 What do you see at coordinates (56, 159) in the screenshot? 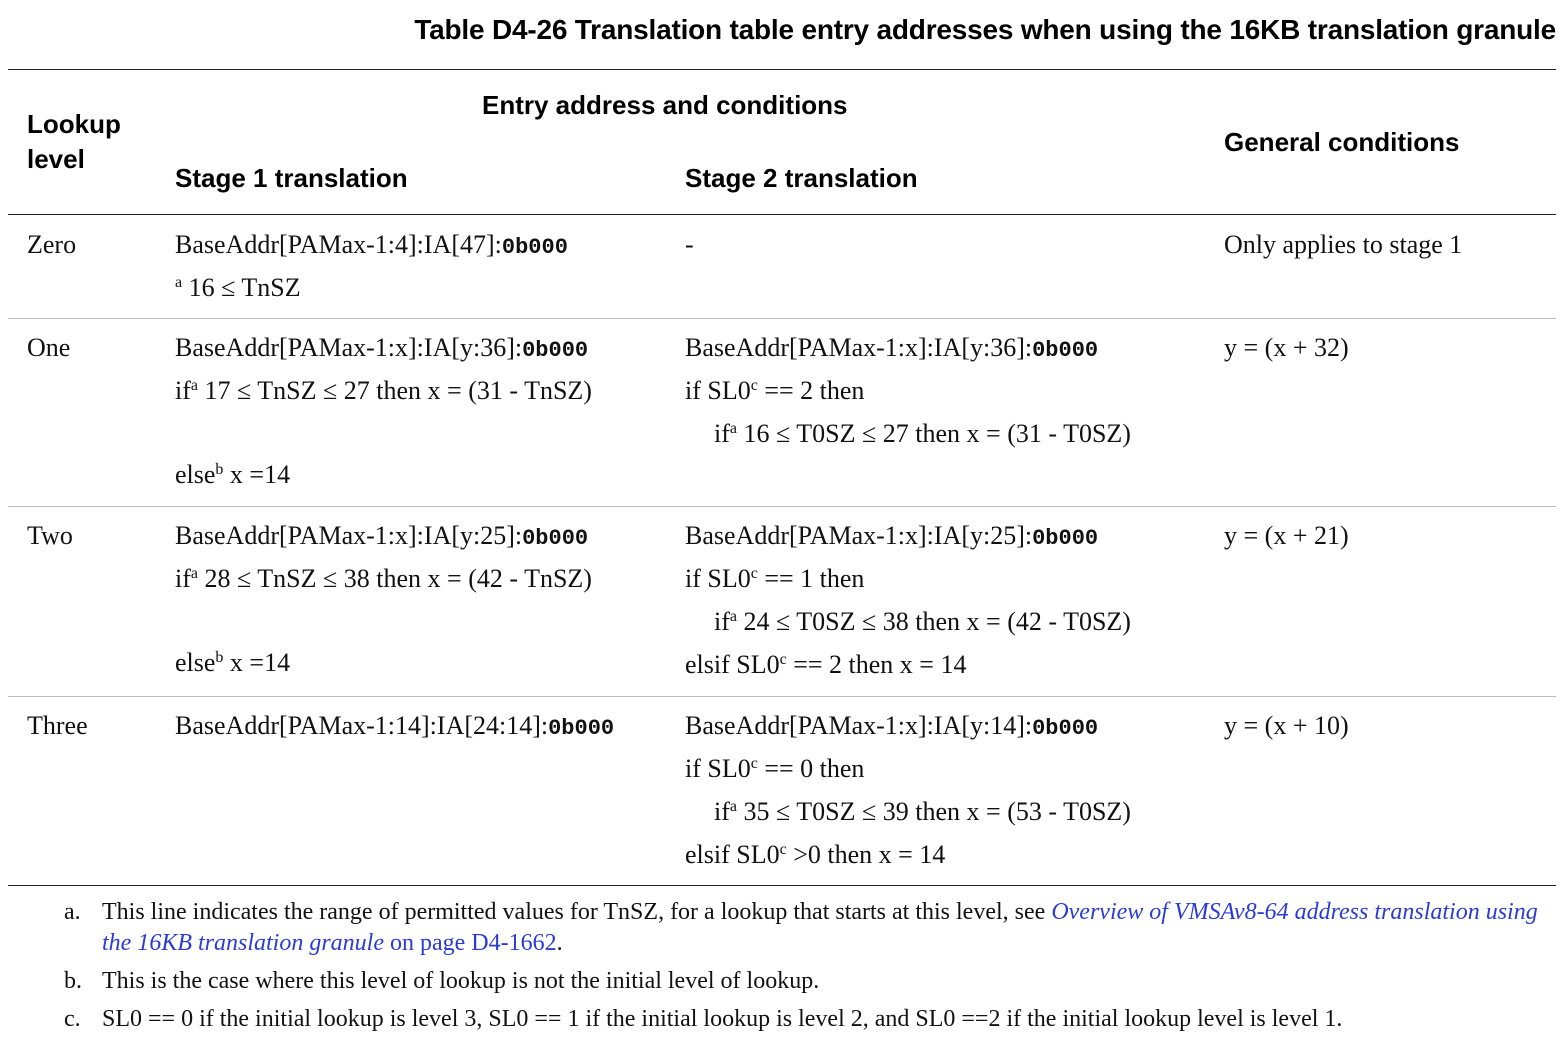
I see `header-lookup-line2: level` at bounding box center [56, 159].